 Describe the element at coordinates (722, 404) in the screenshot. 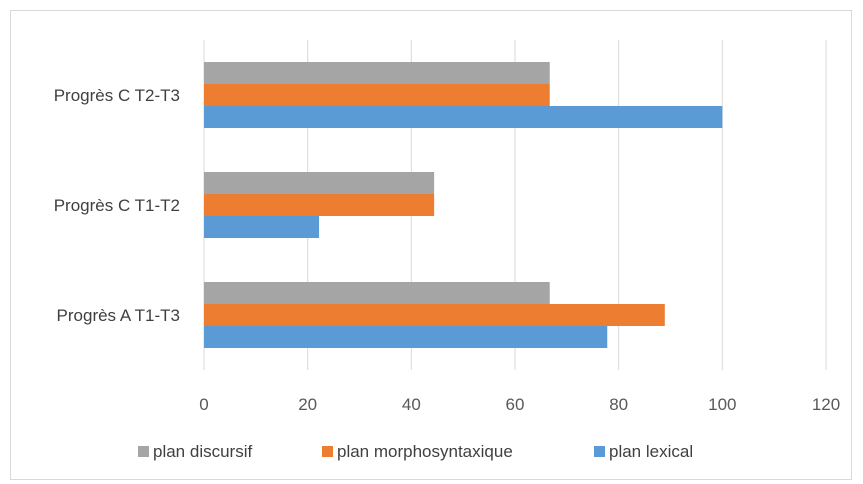

I see `tick-label: 100` at that location.